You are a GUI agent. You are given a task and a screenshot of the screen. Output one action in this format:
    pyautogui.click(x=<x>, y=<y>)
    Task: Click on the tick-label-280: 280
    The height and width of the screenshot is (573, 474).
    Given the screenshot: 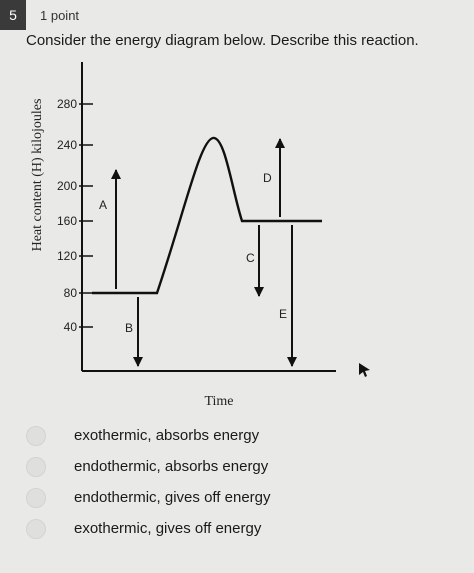 What is the action you would take?
    pyautogui.click(x=67, y=104)
    